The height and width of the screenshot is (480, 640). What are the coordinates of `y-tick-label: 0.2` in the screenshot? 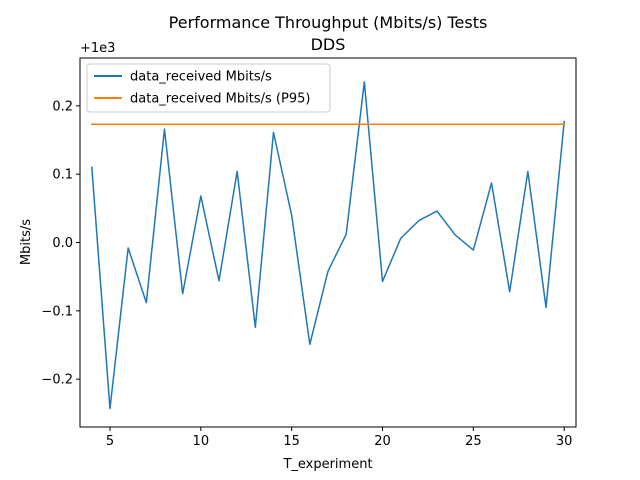 It's located at (62, 106).